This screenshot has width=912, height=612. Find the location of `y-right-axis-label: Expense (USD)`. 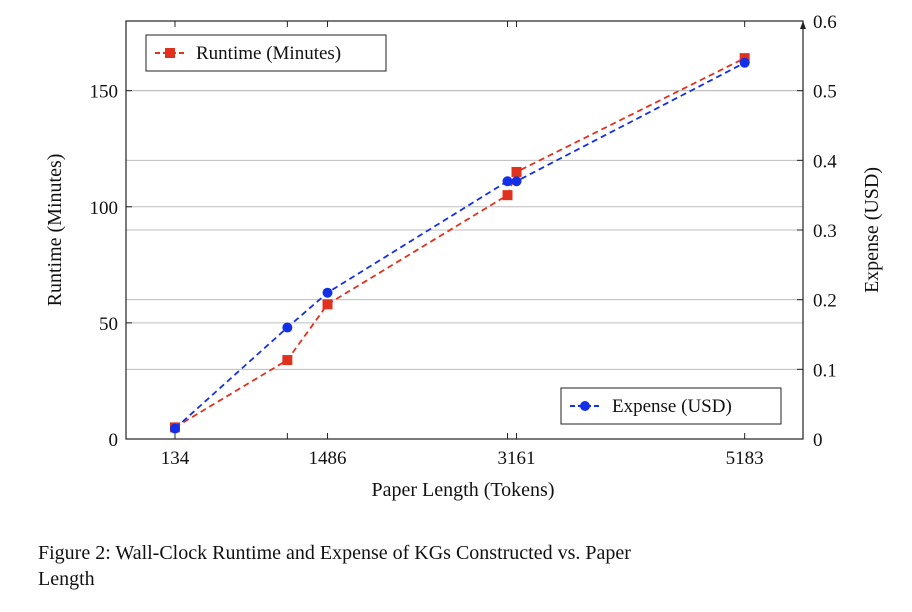

y-right-axis-label: Expense (USD) is located at coordinates (872, 230).